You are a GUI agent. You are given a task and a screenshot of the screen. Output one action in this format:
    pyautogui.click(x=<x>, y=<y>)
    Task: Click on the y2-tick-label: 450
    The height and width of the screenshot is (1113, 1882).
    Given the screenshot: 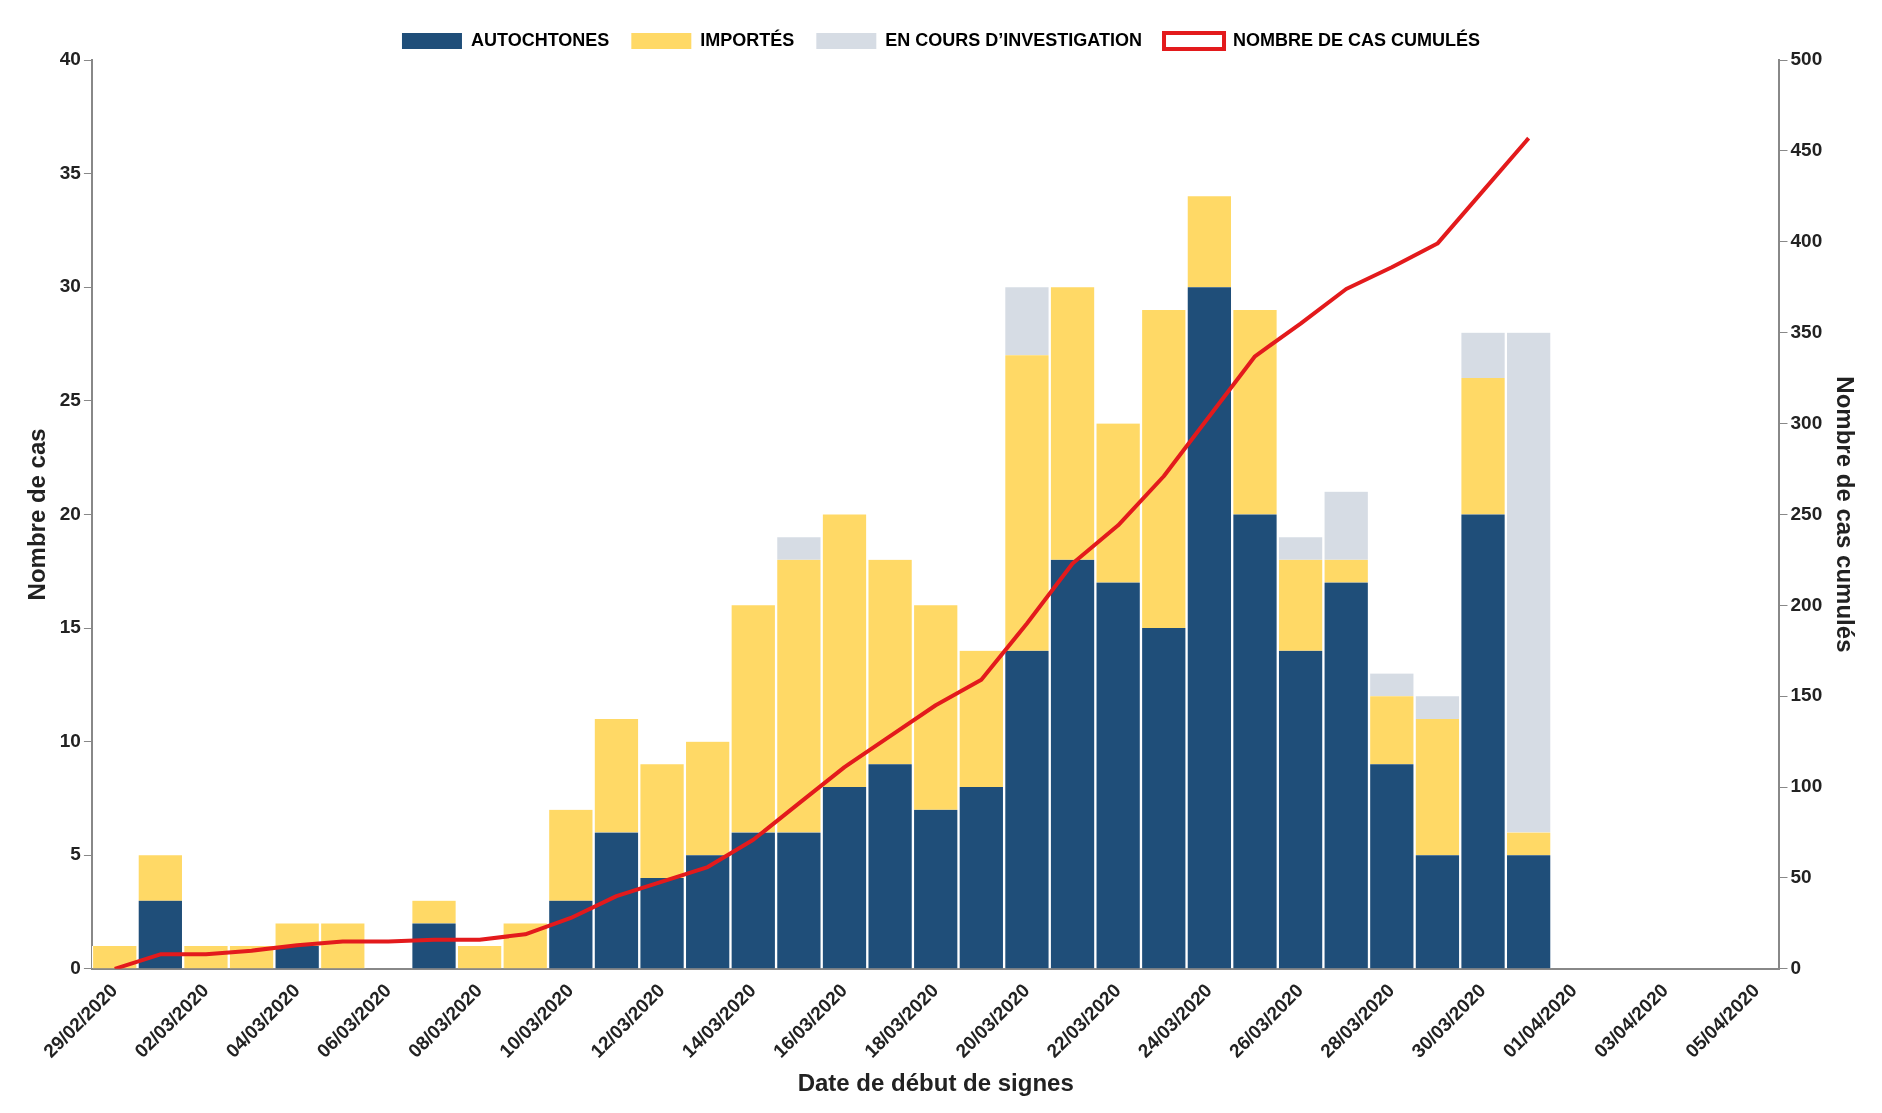 What is the action you would take?
    pyautogui.click(x=1806, y=150)
    